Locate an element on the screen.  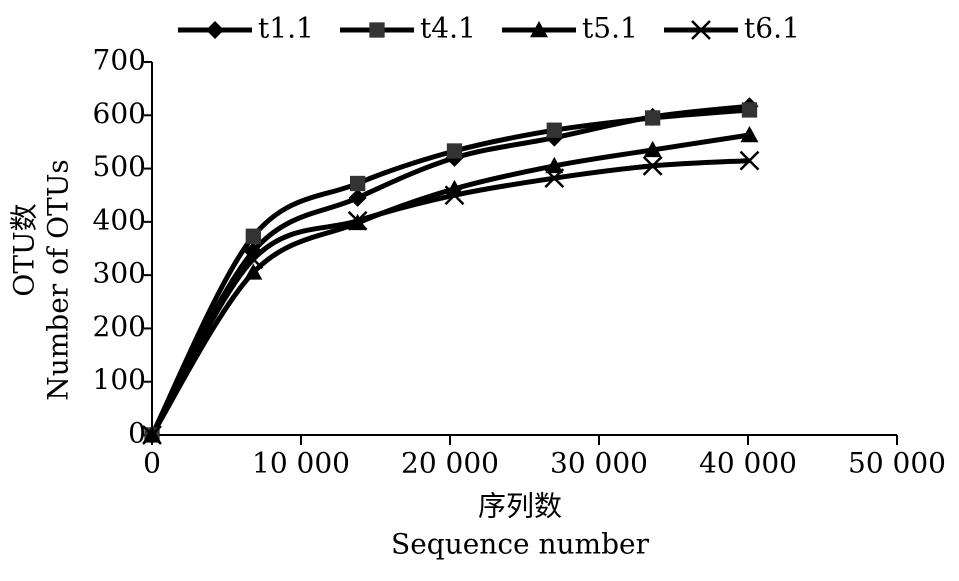
x-tick-label: 0 is located at coordinates (152, 463).